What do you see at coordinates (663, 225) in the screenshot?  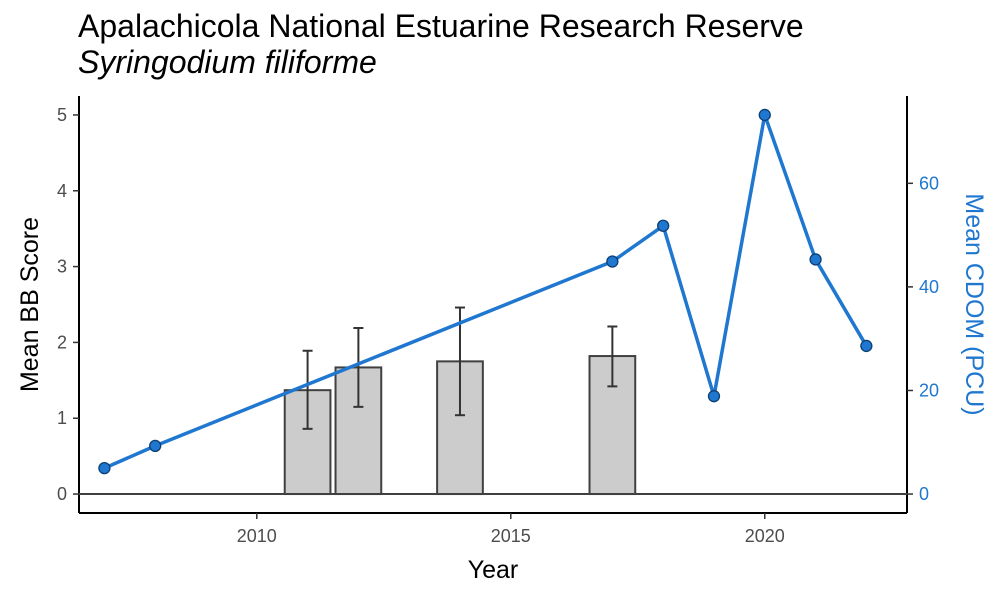 I see `cdom-point-2018` at bounding box center [663, 225].